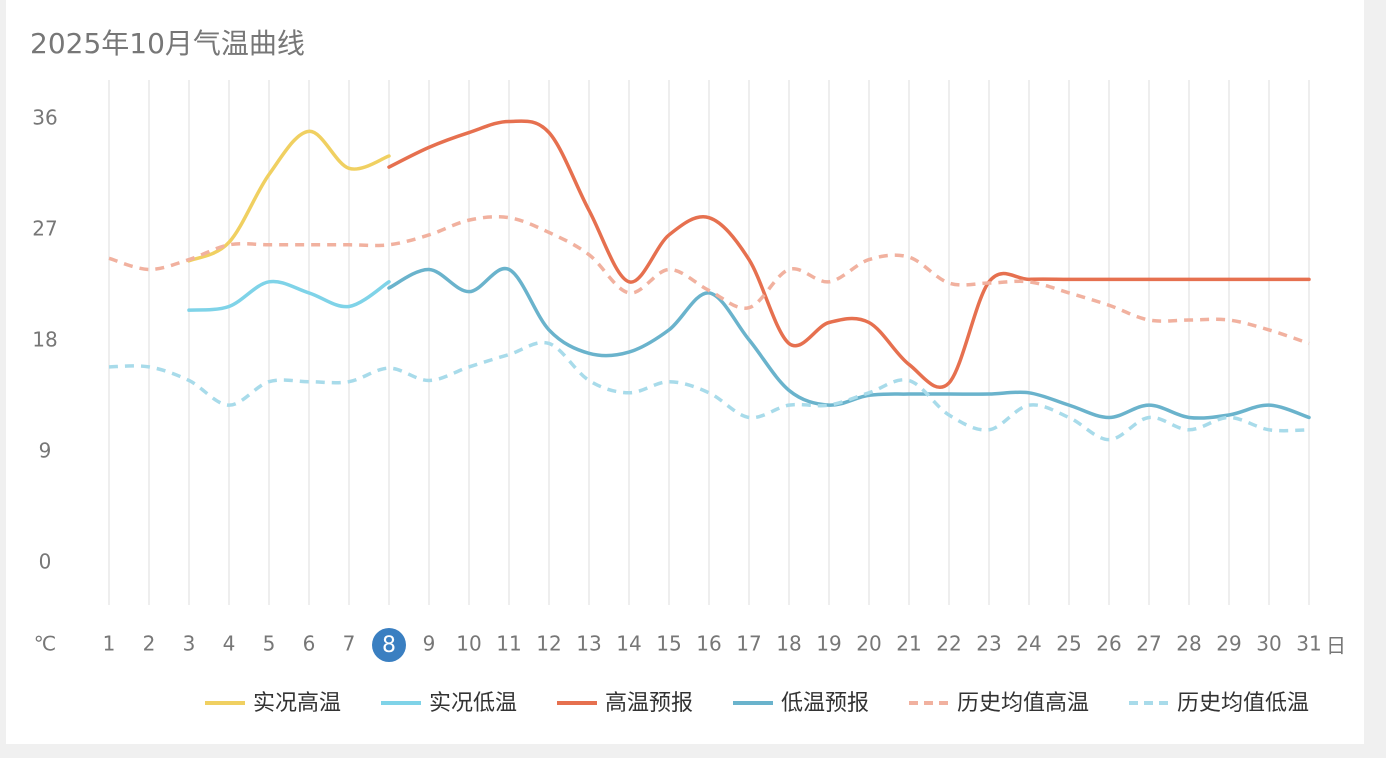  I want to click on x-tick-label: 21, so click(908, 644).